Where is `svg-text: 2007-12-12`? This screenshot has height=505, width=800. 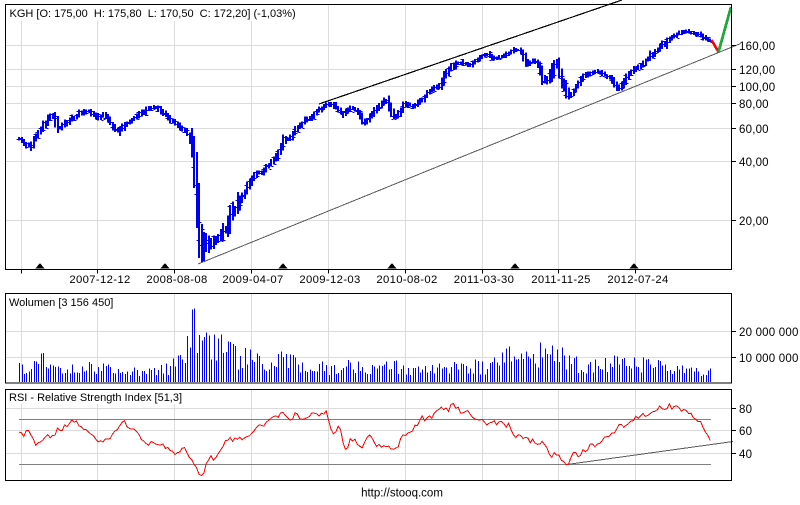 svg-text: 2007-12-12 is located at coordinates (99, 280).